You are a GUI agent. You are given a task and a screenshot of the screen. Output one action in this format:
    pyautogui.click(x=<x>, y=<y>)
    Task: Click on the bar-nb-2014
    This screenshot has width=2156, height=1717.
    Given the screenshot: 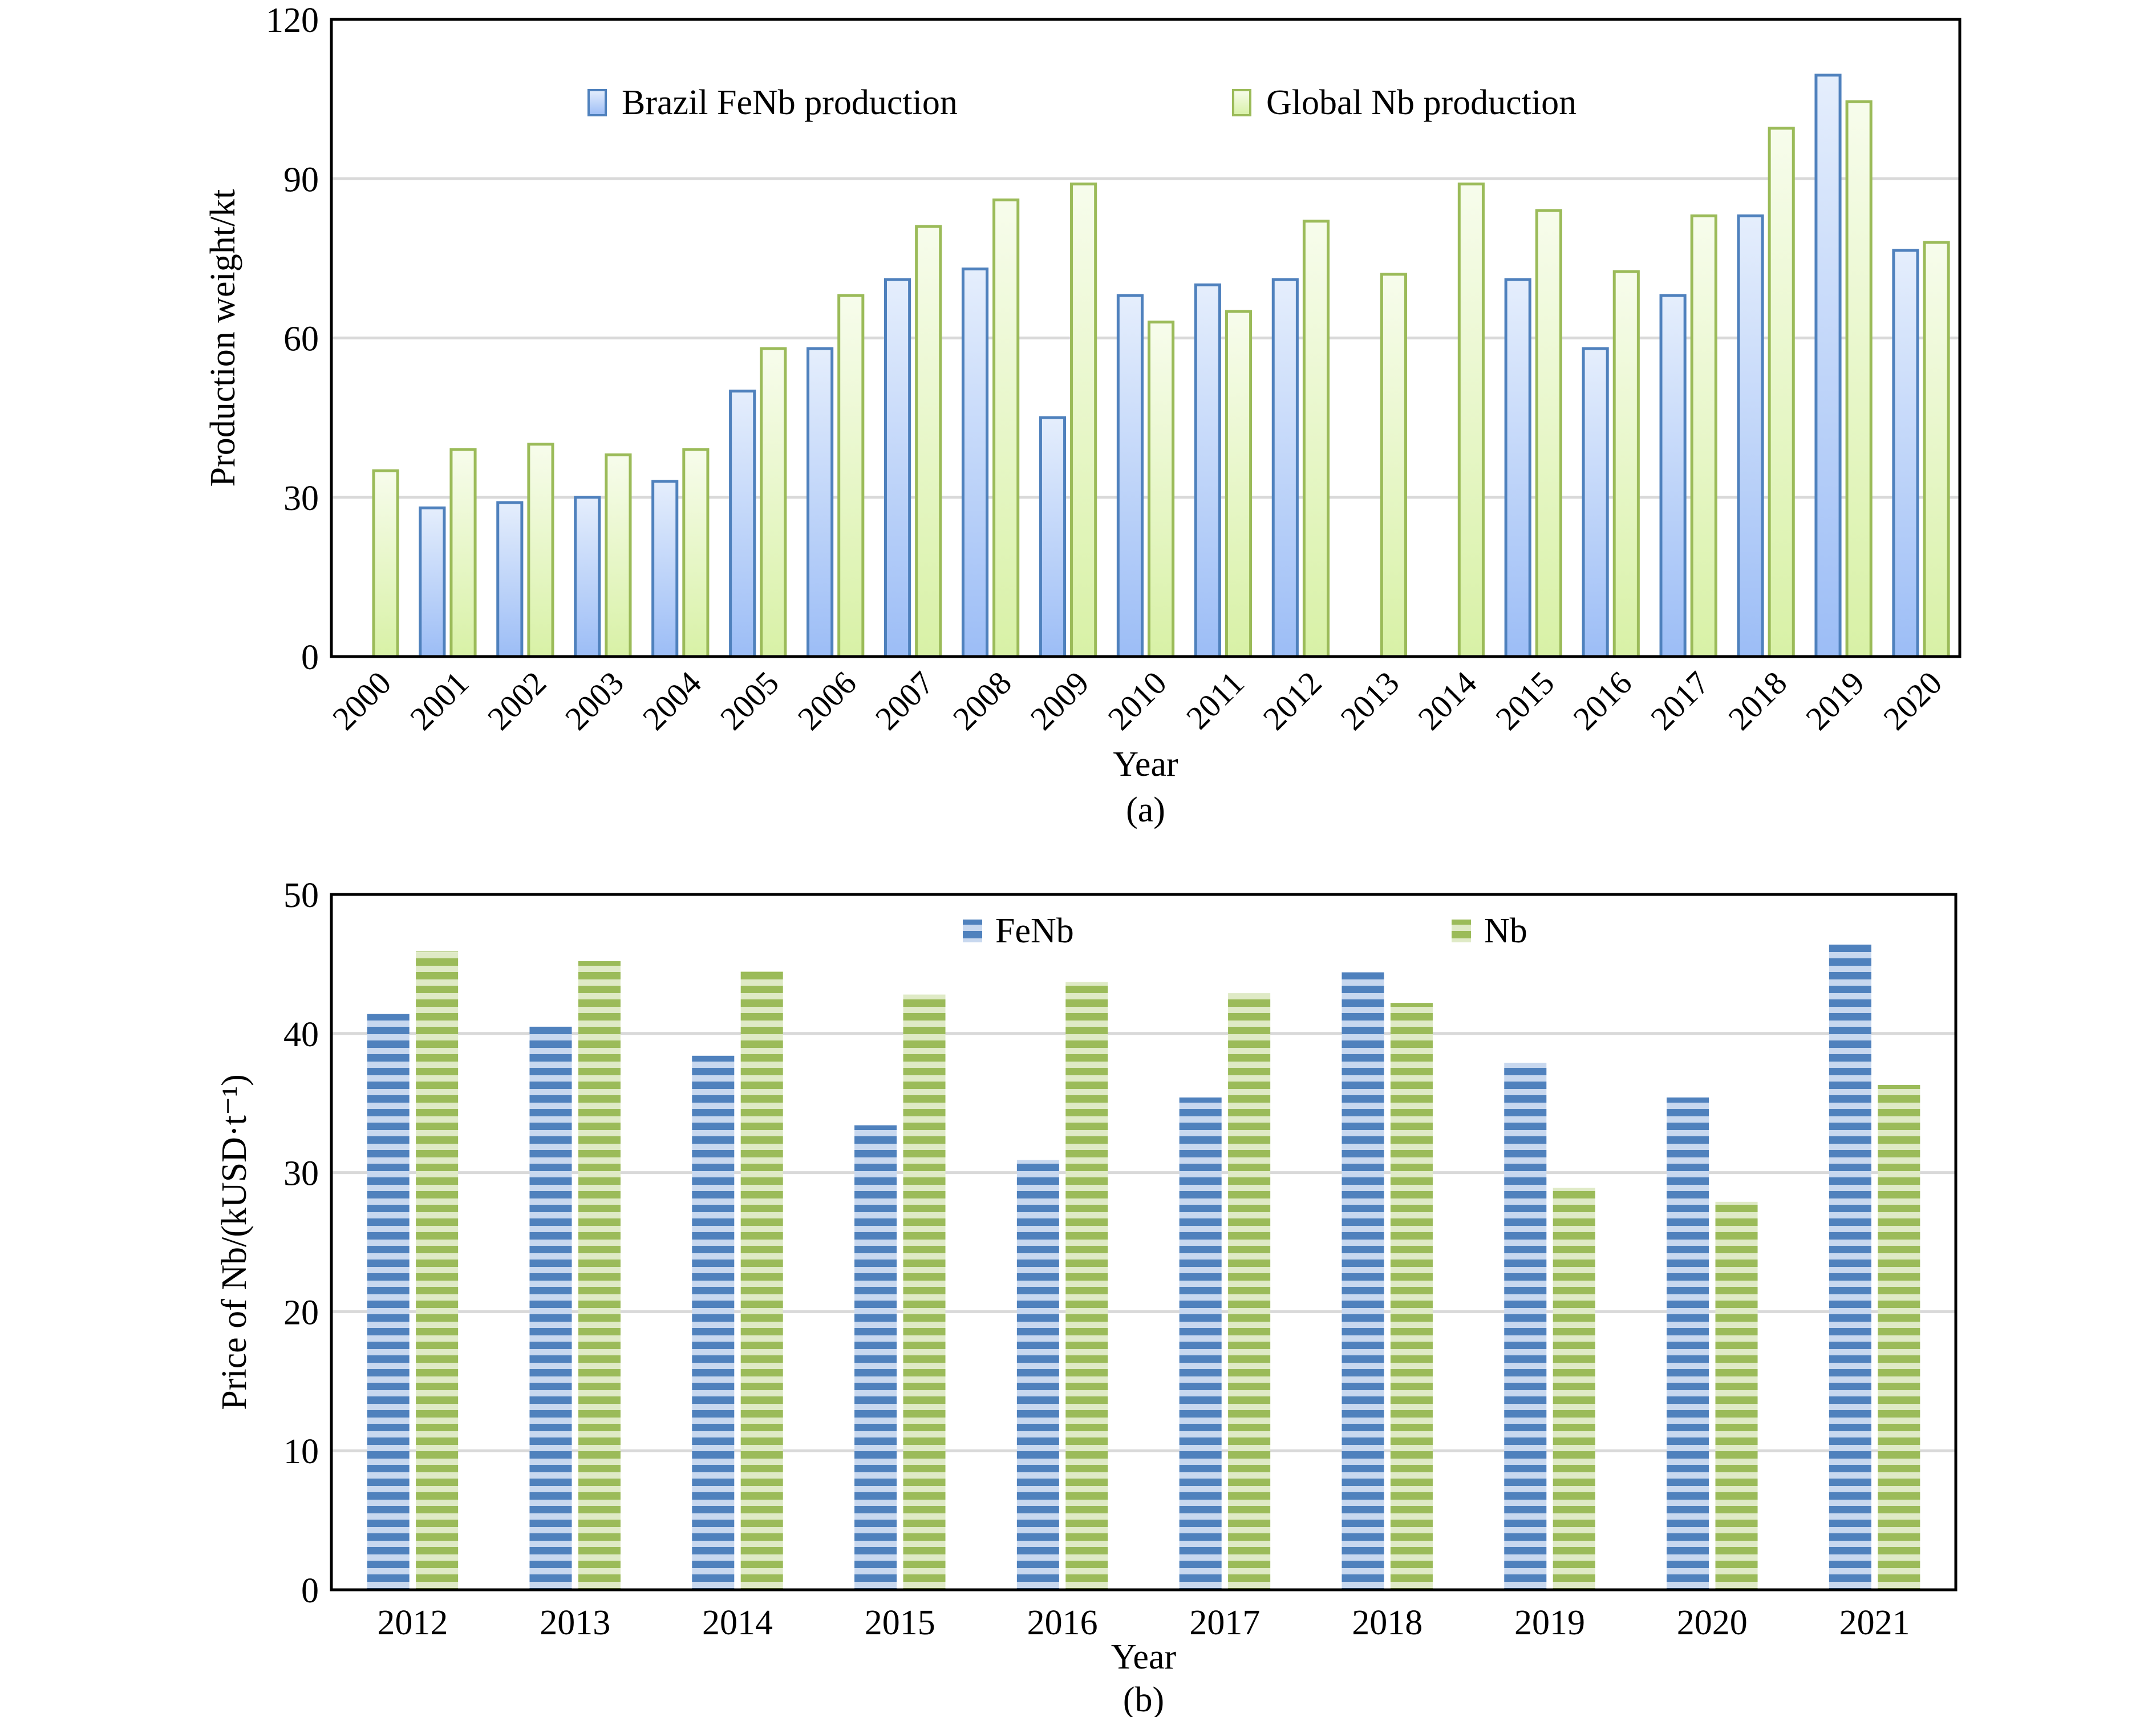 What is the action you would take?
    pyautogui.click(x=762, y=1280)
    